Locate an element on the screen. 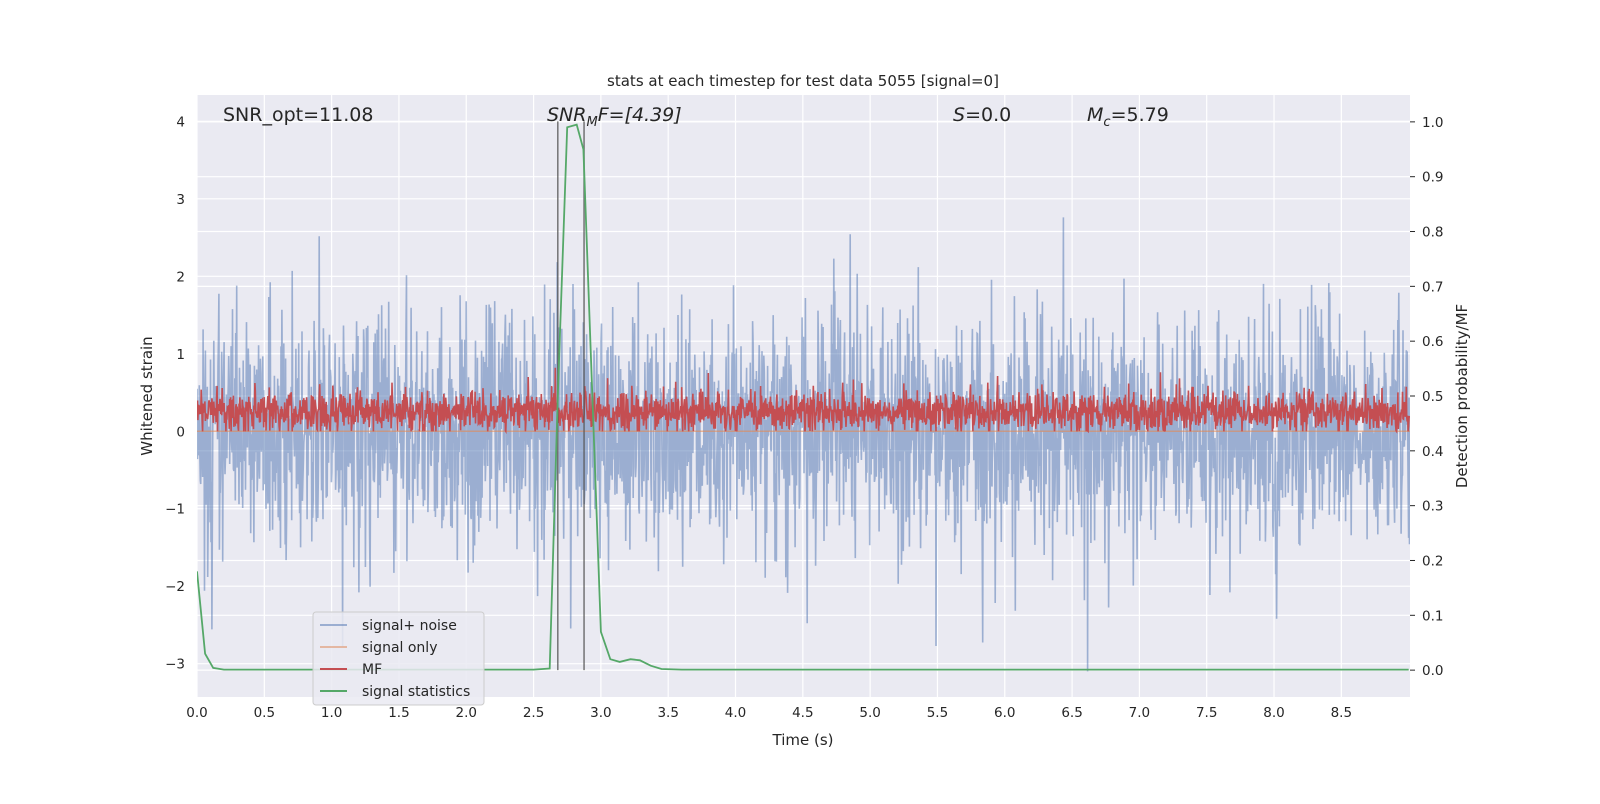 This screenshot has height=804, width=1600. legend-label-signal-statistics: signal statistics is located at coordinates (416, 692).